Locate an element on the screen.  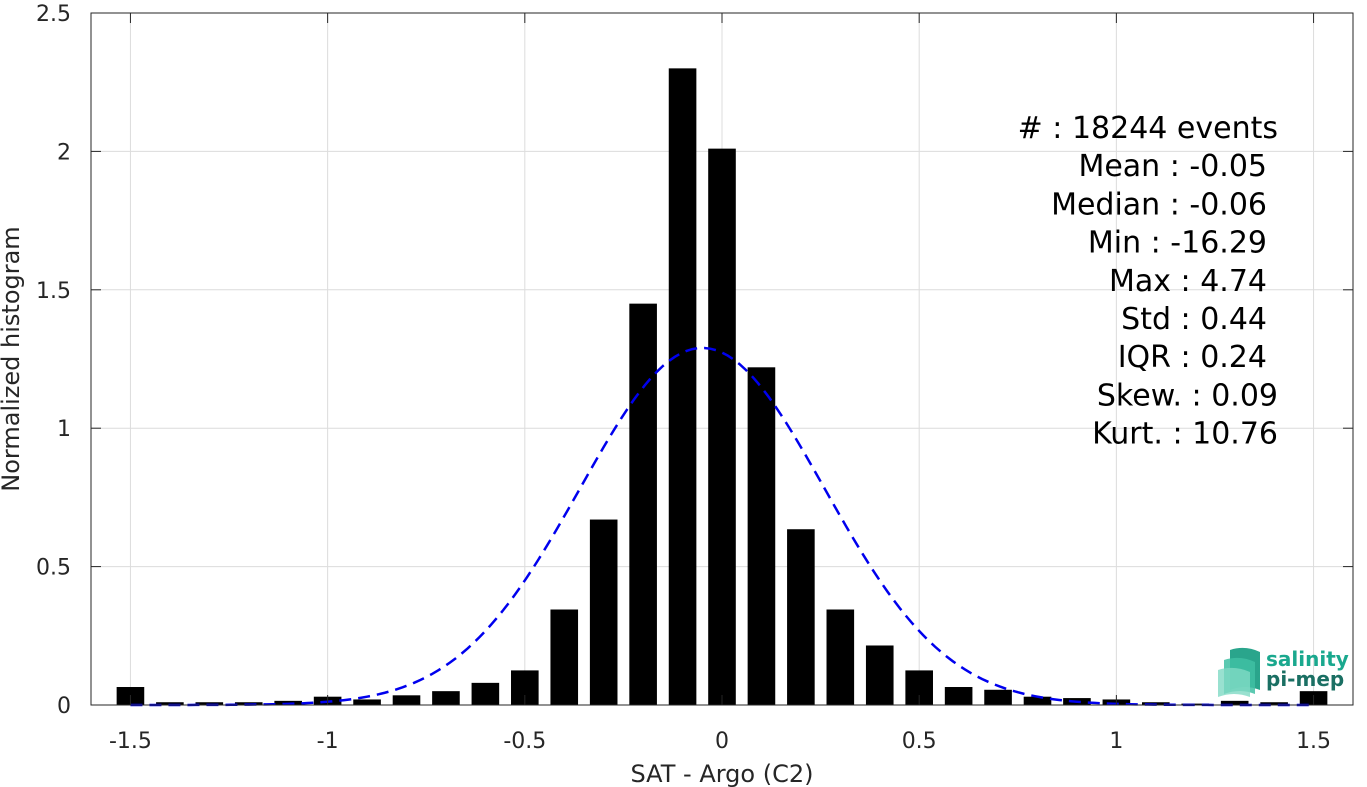
x-tick-label: -0.5 is located at coordinates (524, 741).